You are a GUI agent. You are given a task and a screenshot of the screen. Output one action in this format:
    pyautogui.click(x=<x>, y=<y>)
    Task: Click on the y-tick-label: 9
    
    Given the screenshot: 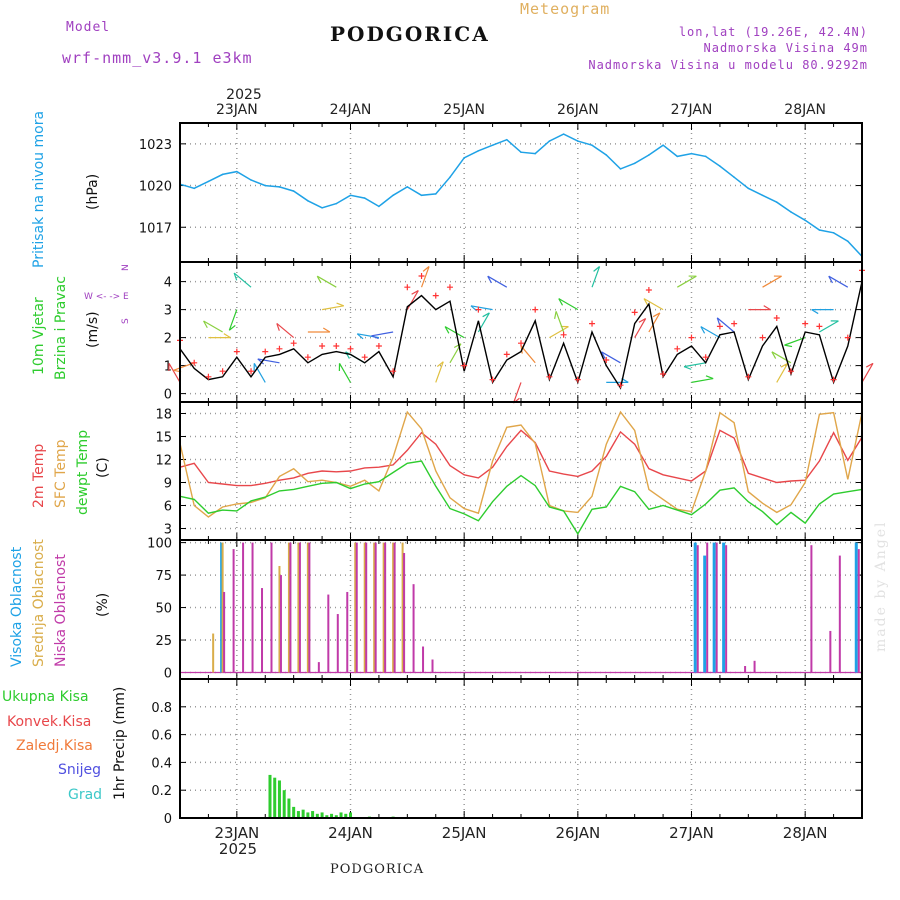 What is the action you would take?
    pyautogui.click(x=168, y=484)
    